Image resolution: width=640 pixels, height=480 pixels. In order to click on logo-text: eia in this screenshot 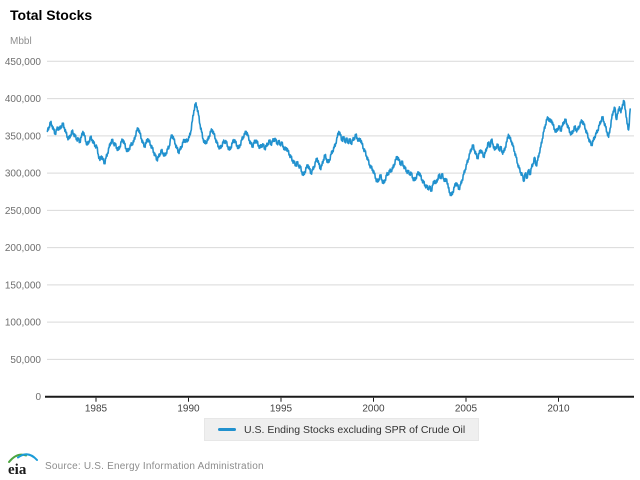, I will do `click(17, 469)`.